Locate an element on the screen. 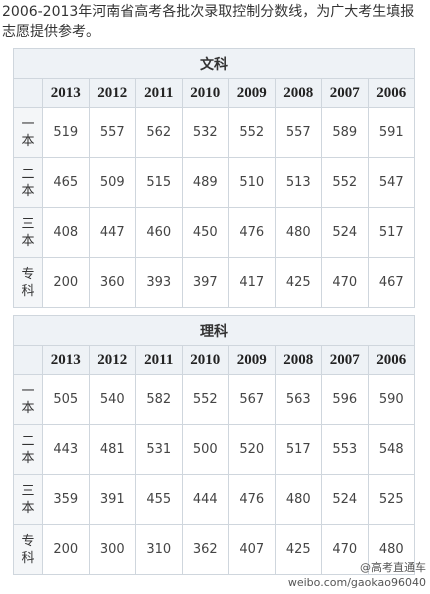 This screenshot has width=430, height=594. score-cell: 467 is located at coordinates (391, 282).